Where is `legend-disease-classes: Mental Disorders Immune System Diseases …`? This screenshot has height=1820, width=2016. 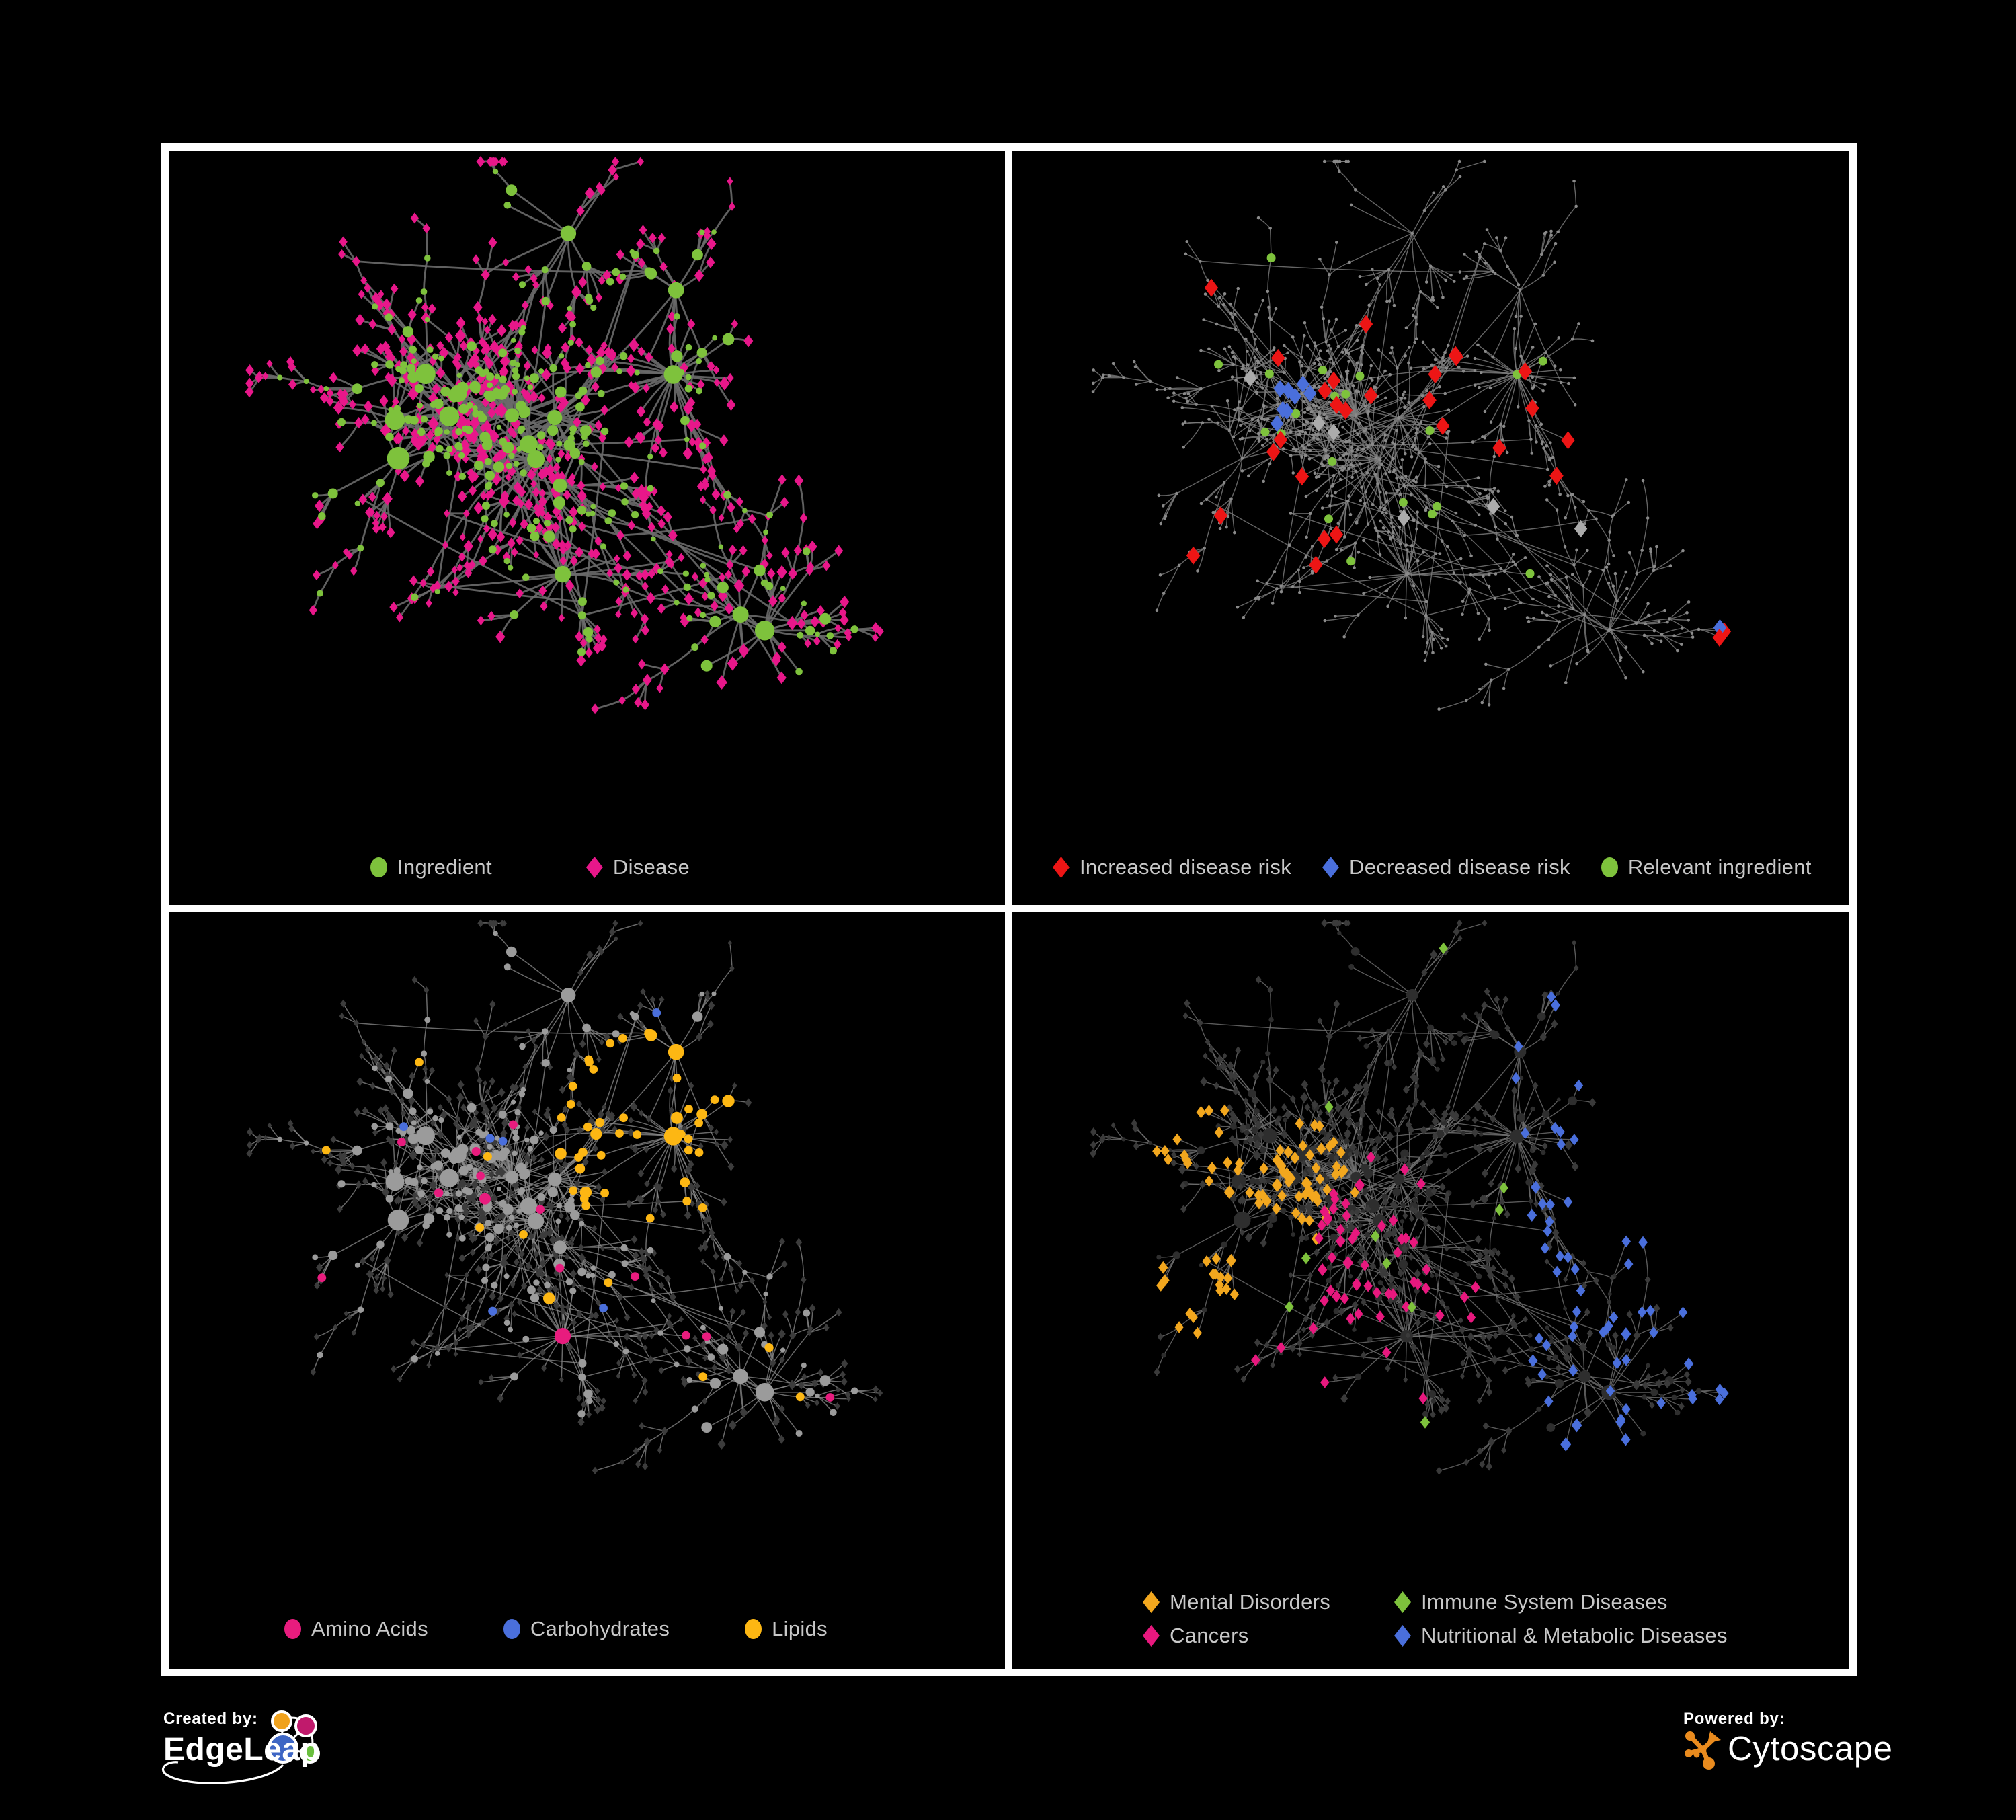
legend-disease-classes: Mental Disorders Immune System Diseases … is located at coordinates (1435, 1619).